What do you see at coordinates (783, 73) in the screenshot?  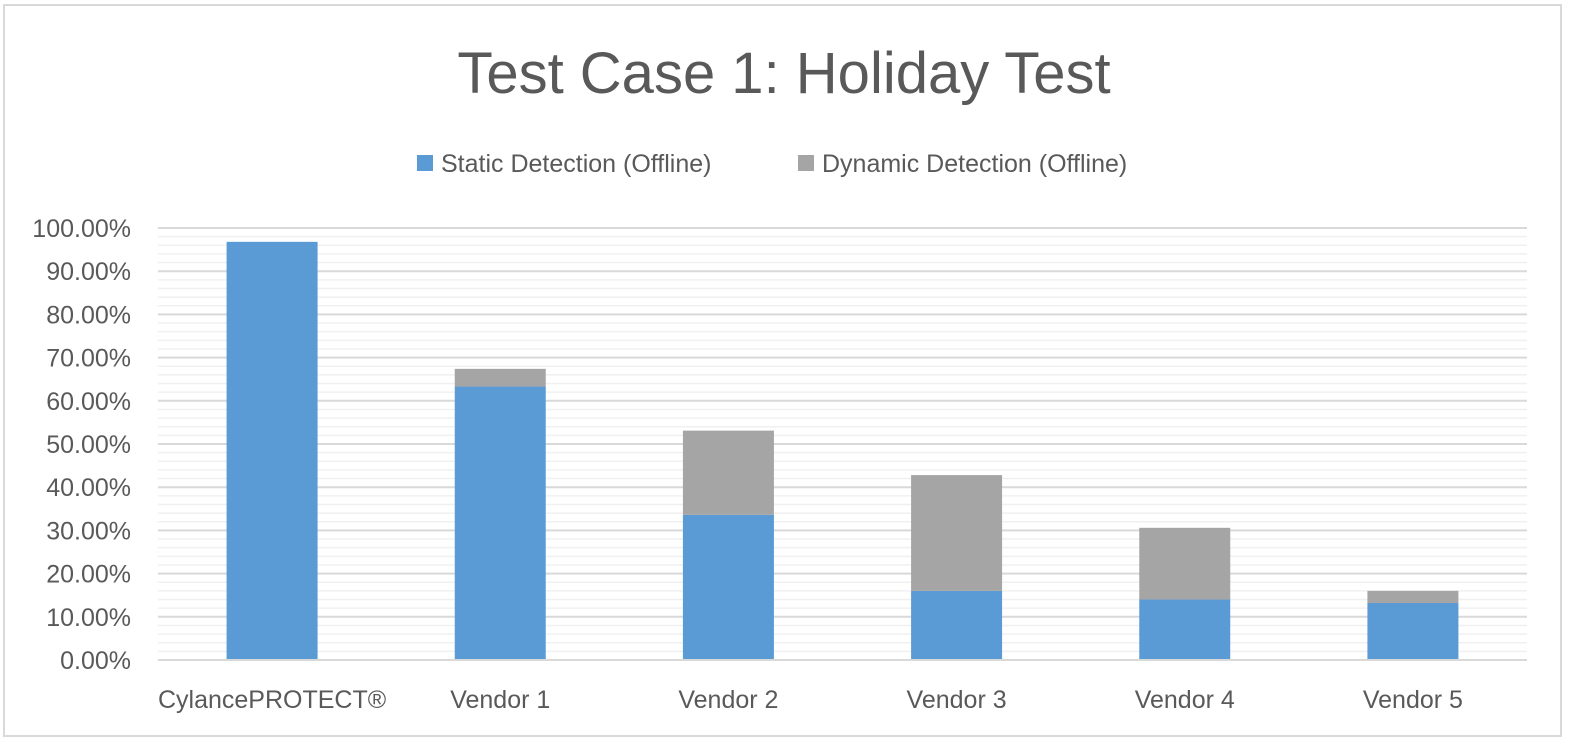 I see `chart-title: Test Case 1: Holiday Test` at bounding box center [783, 73].